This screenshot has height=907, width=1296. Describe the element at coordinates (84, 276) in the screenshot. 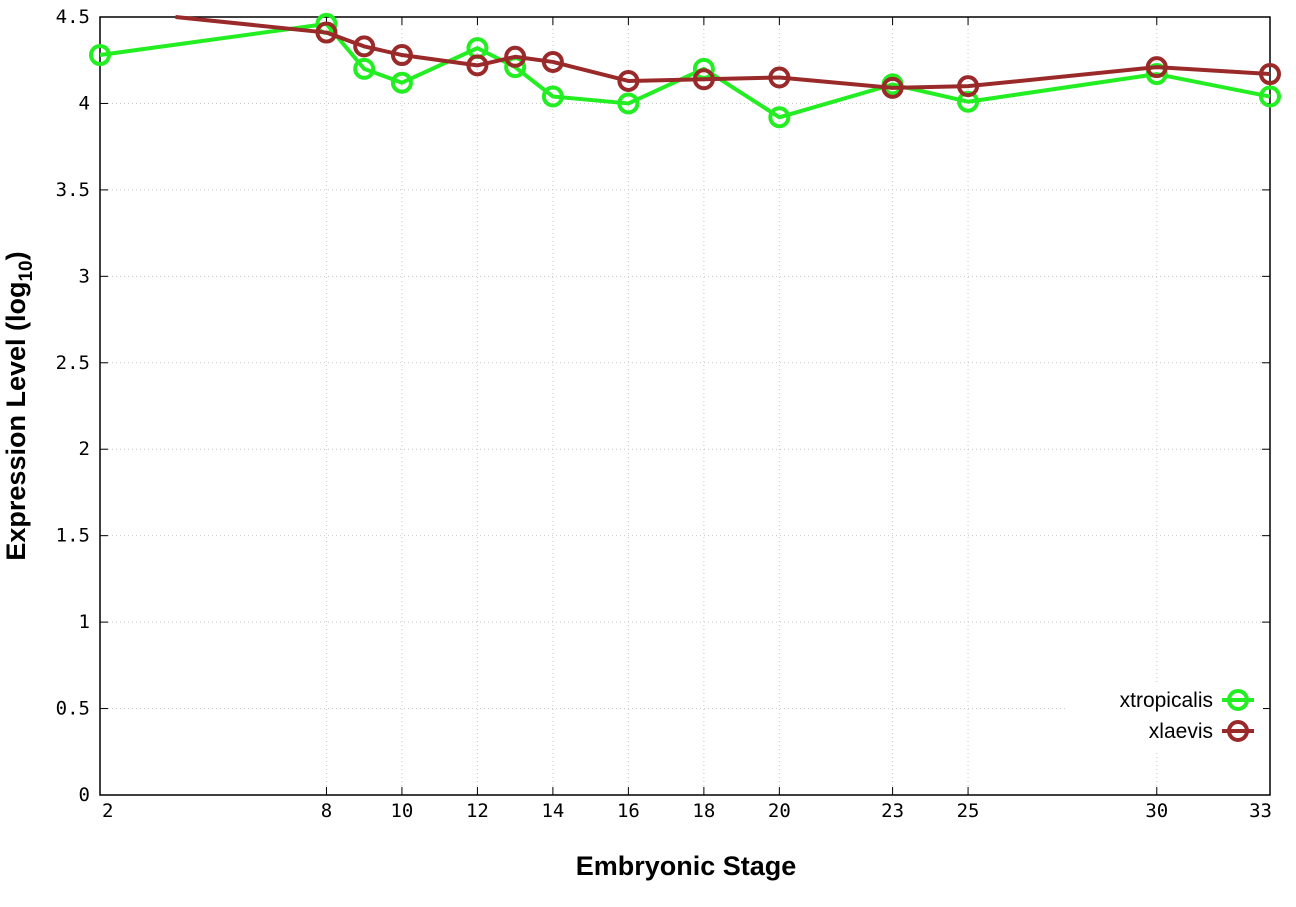

I see `y-tick-label: 3` at that location.